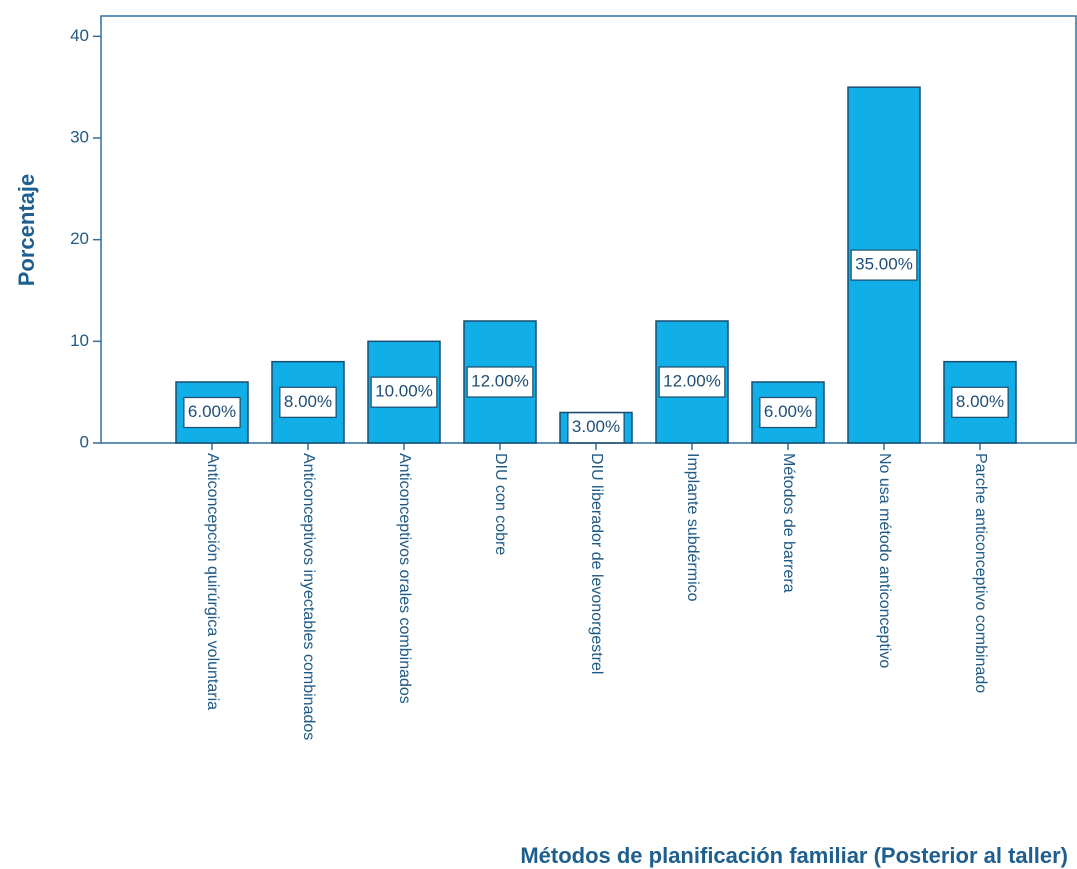 Image resolution: width=1077 pixels, height=869 pixels. Describe the element at coordinates (788, 523) in the screenshot. I see `x-tick-label: Métodos de barrera` at that location.